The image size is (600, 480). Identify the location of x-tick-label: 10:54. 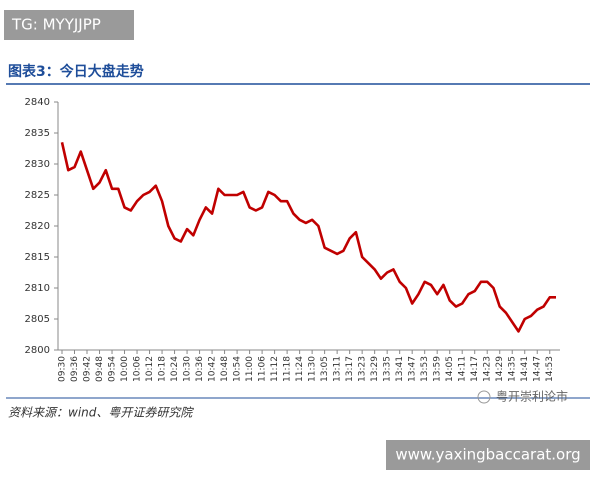
(238, 369).